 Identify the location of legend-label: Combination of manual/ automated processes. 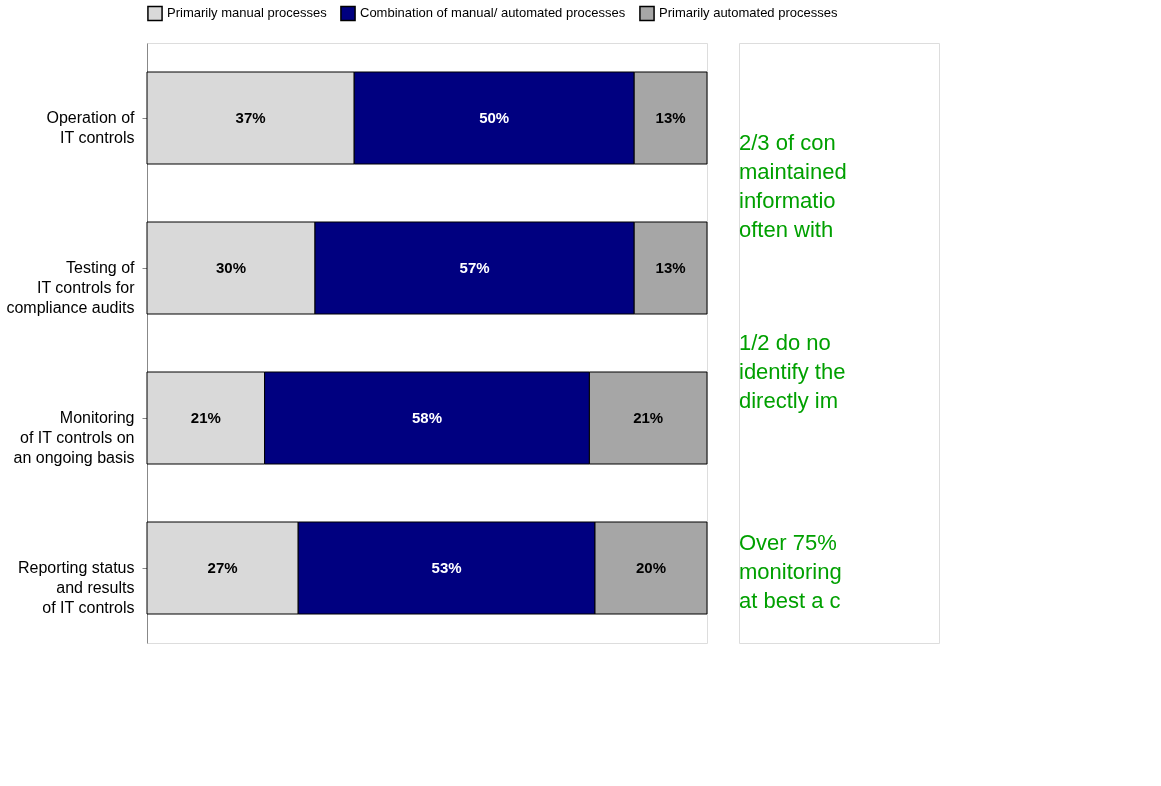
(493, 13).